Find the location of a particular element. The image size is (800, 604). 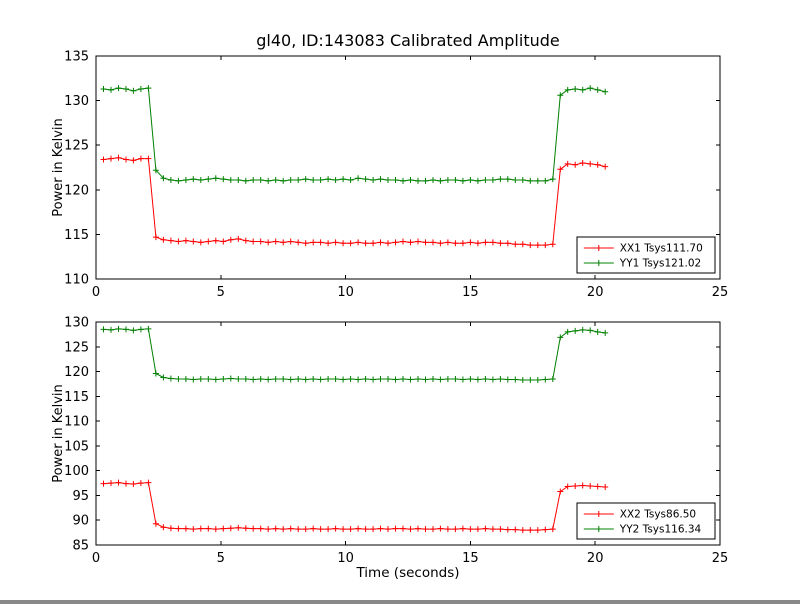

legend-label: YY2 Tsys116.34 is located at coordinates (660, 530).